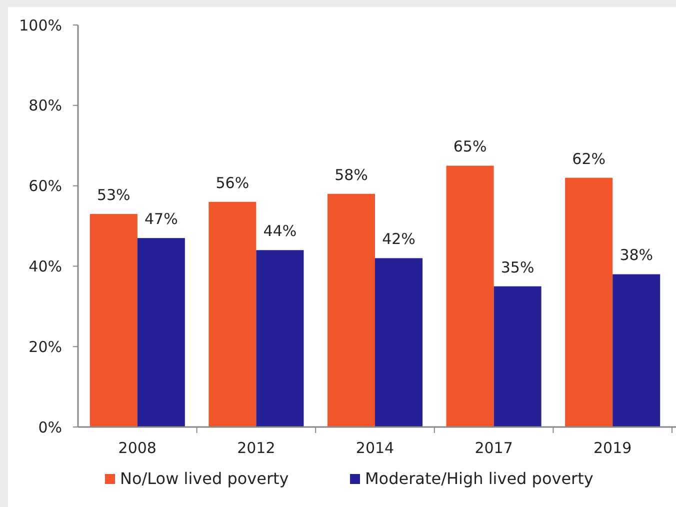 This screenshot has height=507, width=676. Describe the element at coordinates (113, 195) in the screenshot. I see `data-label: 53%` at that location.